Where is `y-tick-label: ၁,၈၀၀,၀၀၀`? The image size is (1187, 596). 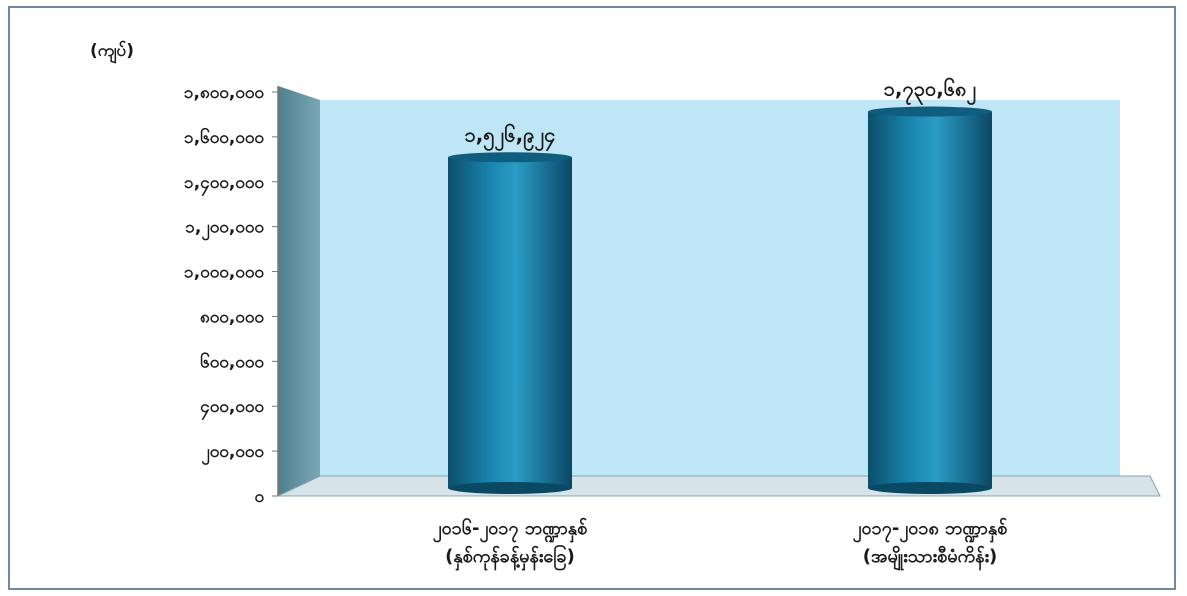
y-tick-label: ၁,၈၀၀,၀၀၀ is located at coordinates (224, 93).